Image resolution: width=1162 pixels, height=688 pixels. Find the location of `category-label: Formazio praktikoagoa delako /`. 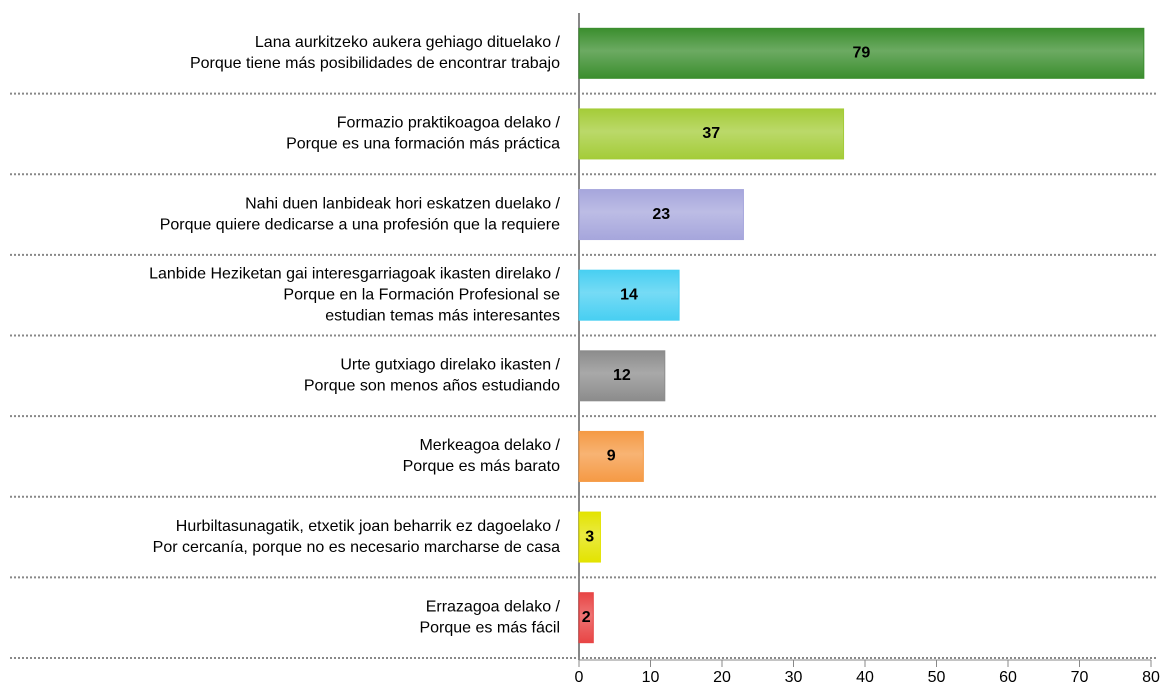

category-label: Formazio praktikoagoa delako / is located at coordinates (449, 123).